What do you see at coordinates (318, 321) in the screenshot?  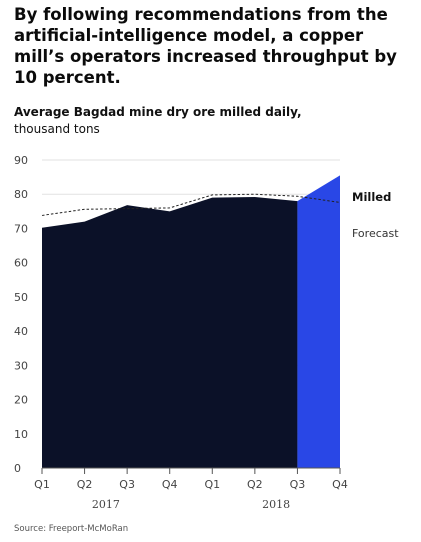 I see `milled-area-ai` at bounding box center [318, 321].